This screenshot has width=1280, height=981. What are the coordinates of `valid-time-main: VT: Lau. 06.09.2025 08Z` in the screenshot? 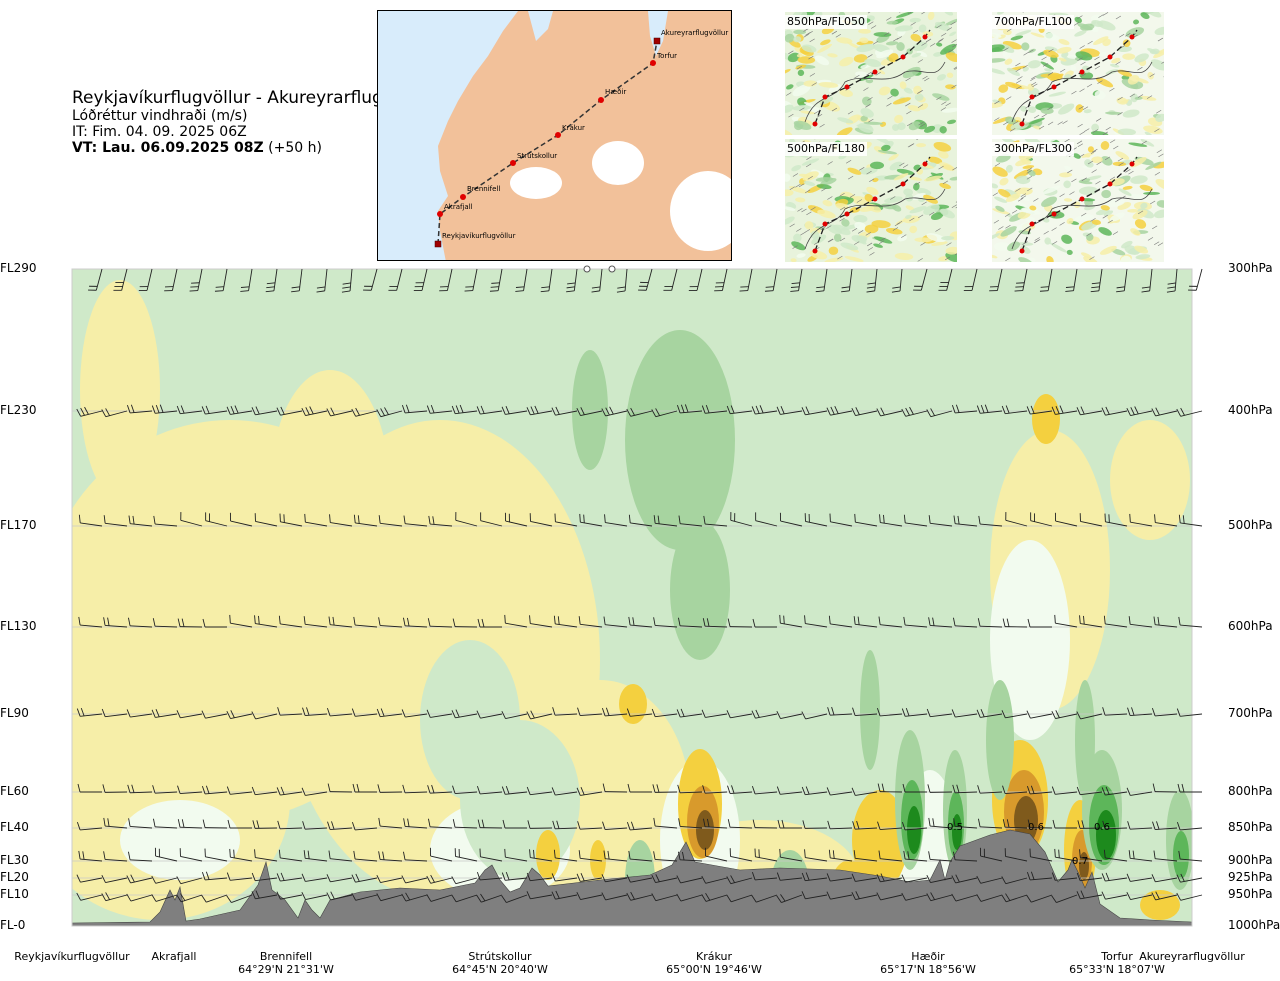 It's located at (168, 148).